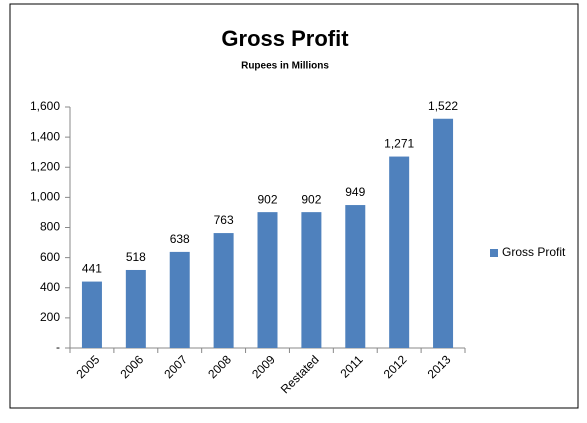 This screenshot has height=423, width=587. What do you see at coordinates (399, 144) in the screenshot?
I see `data-label: 1,271` at bounding box center [399, 144].